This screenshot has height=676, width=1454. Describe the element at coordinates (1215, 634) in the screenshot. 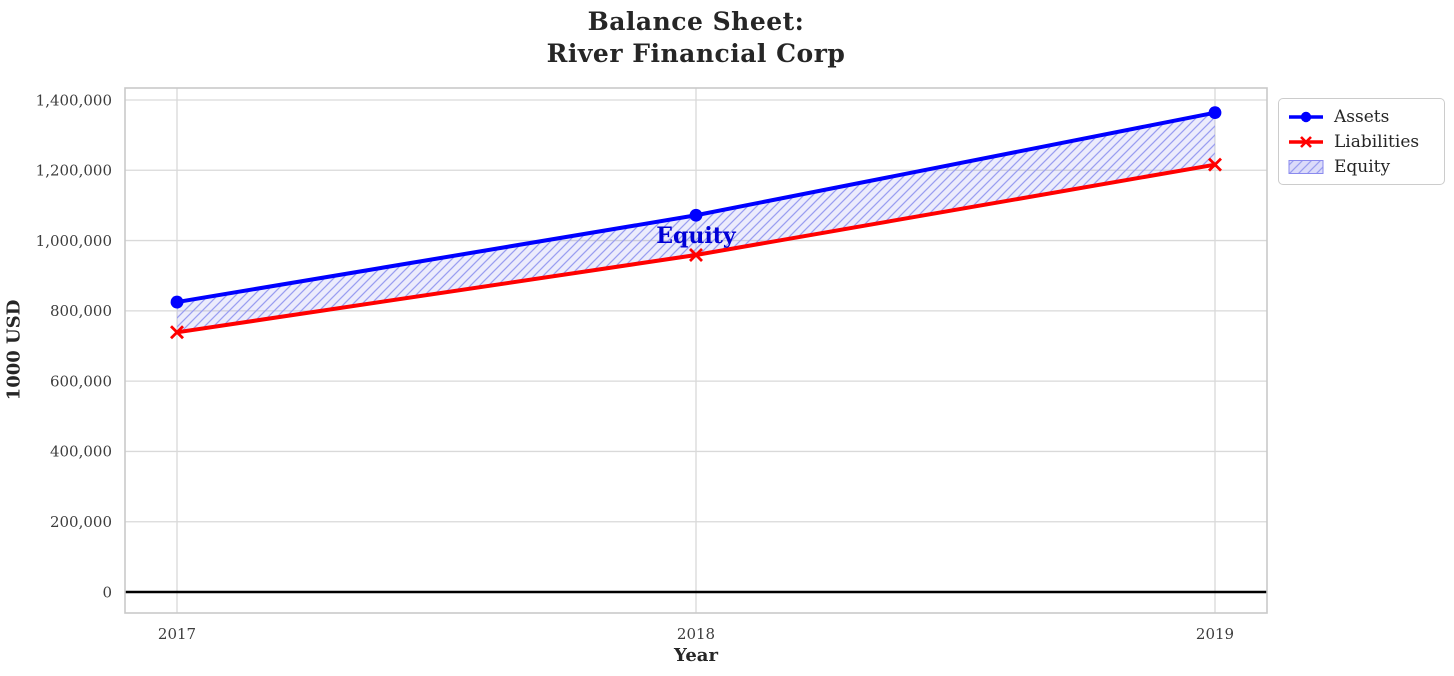

I see `x-tick-label: 2019` at that location.